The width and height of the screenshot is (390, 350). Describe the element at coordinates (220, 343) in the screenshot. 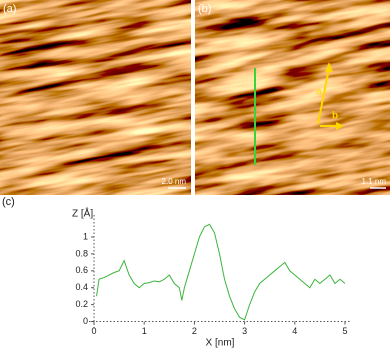

I see `x-axis-label: X [nm]` at that location.